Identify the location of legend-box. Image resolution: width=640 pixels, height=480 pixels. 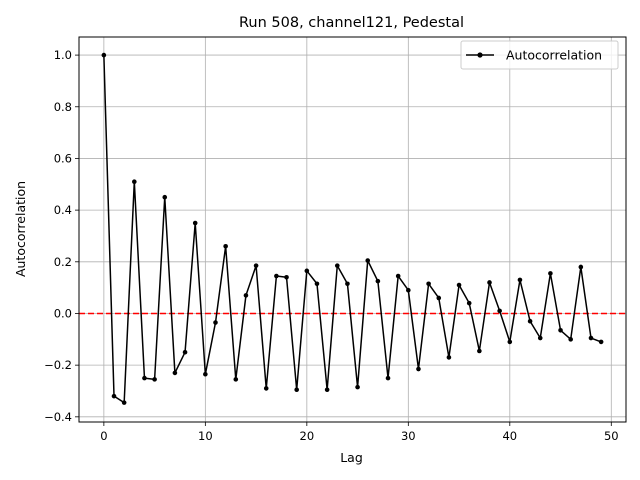
(539, 55).